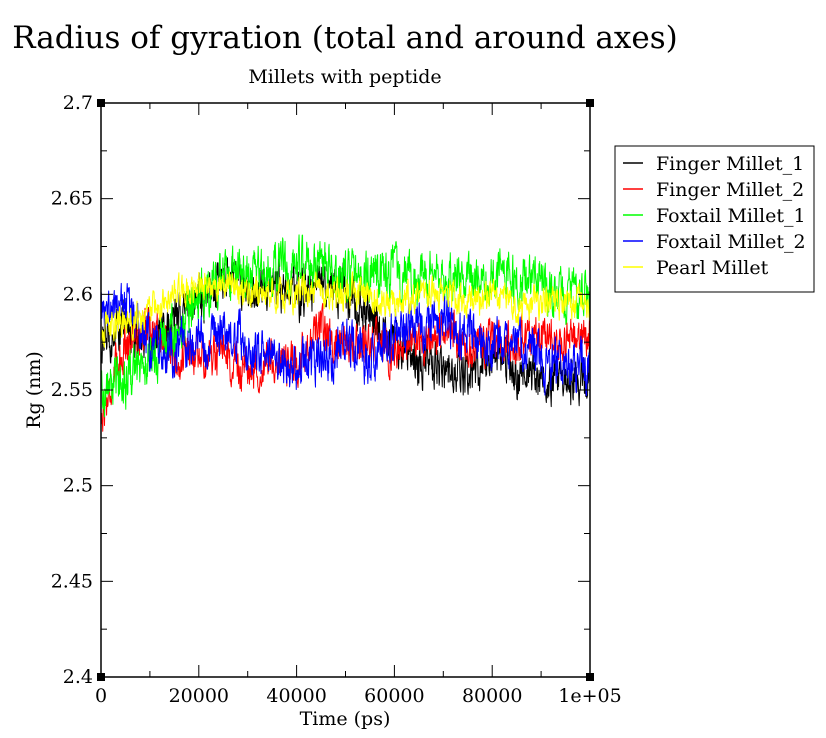 This screenshot has height=738, width=826. I want to click on legend-label: Foxtail Millet_1, so click(731, 216).